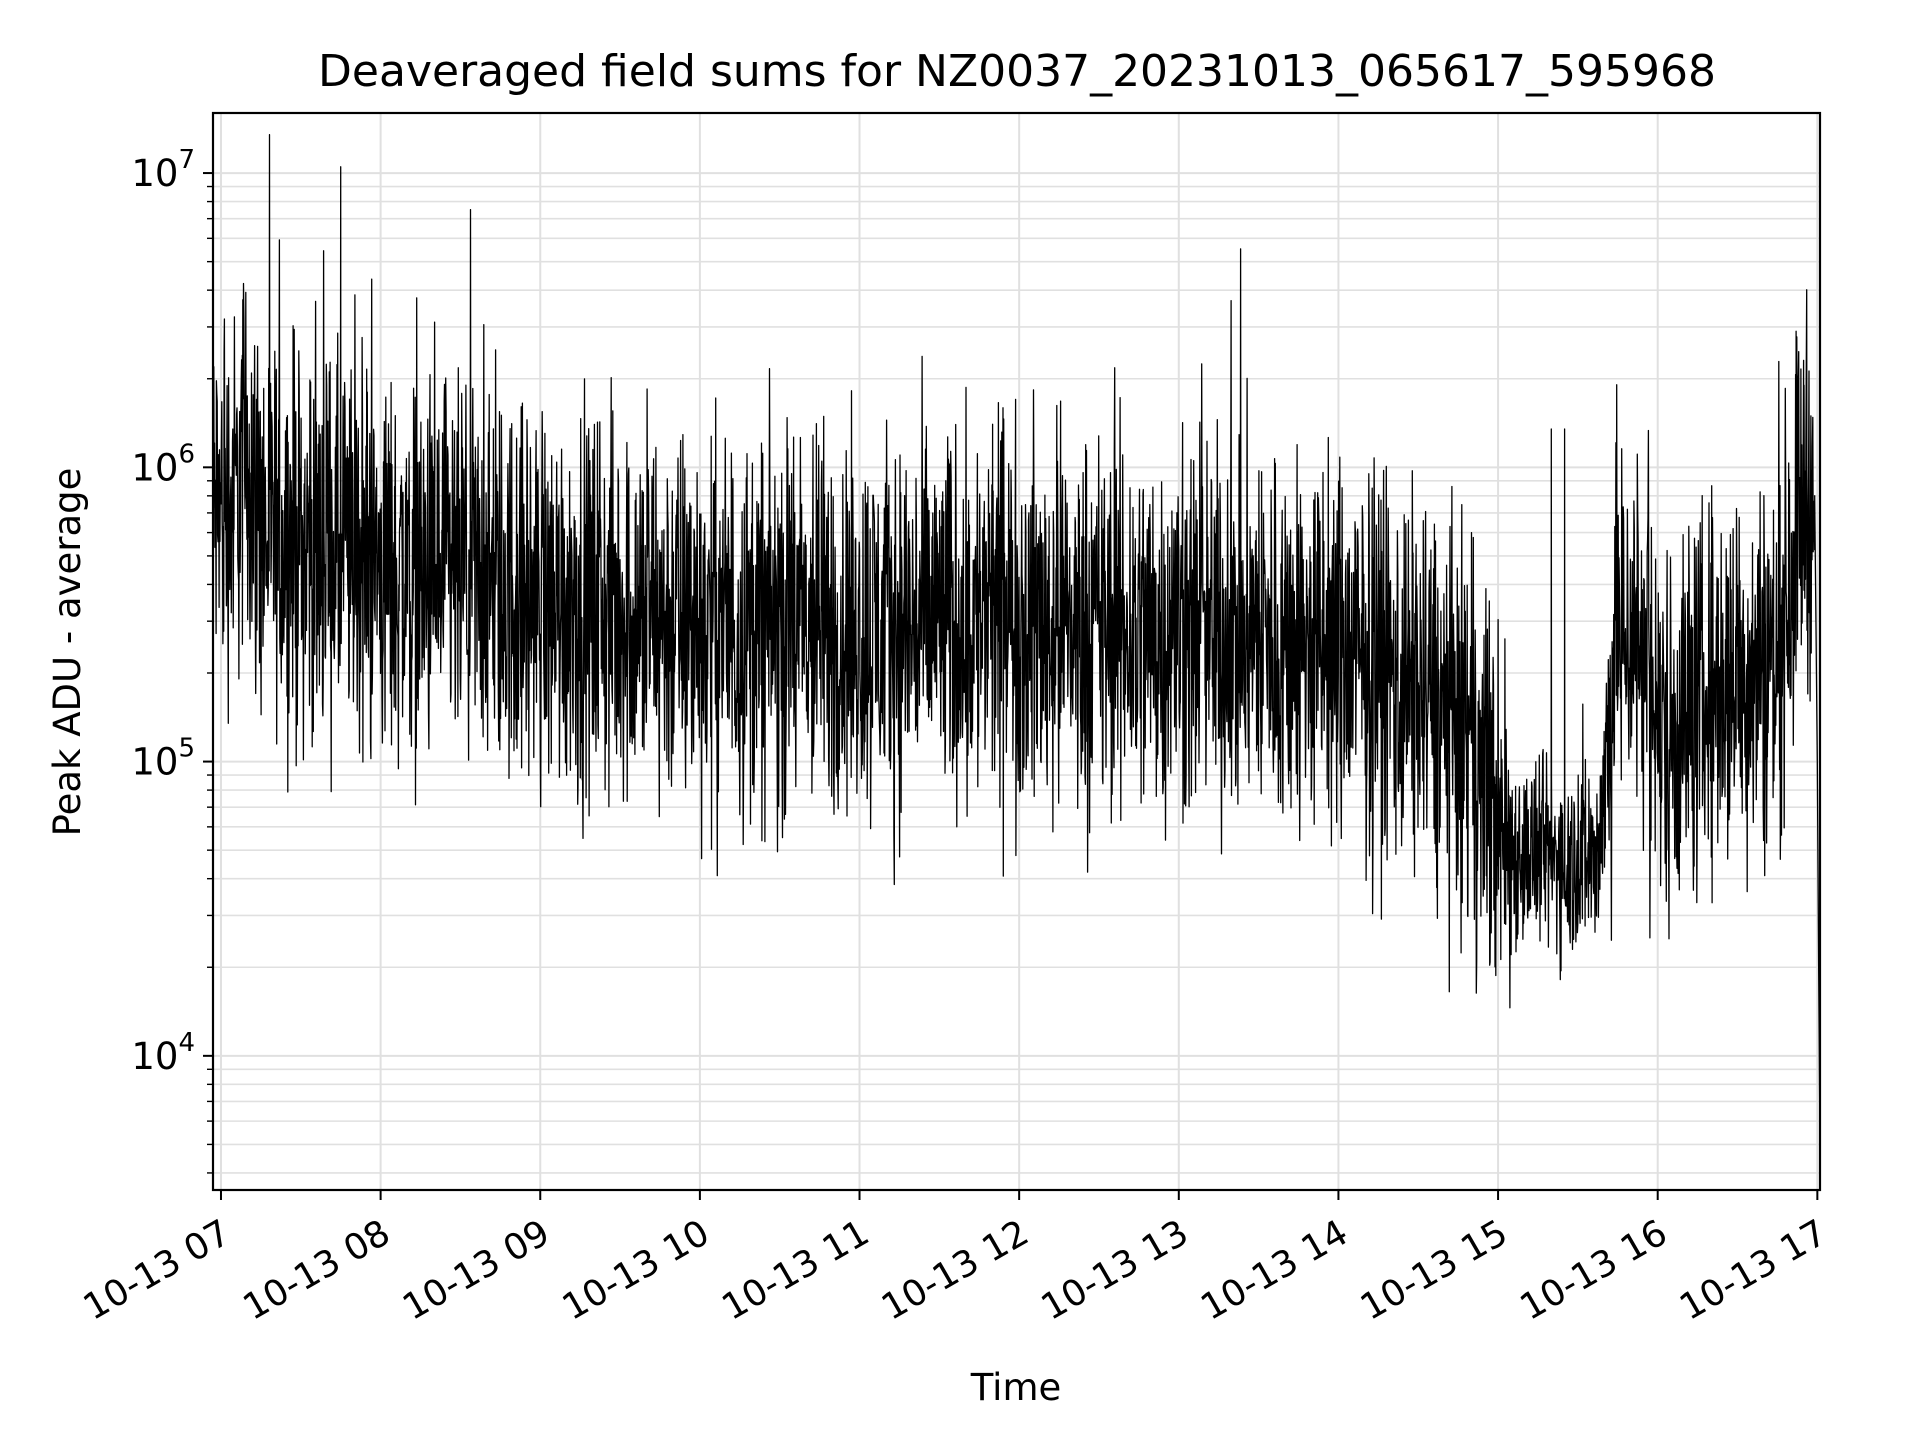  Describe the element at coordinates (795, 1270) in the screenshot. I see `x-tick-label: 10-13 11` at that location.